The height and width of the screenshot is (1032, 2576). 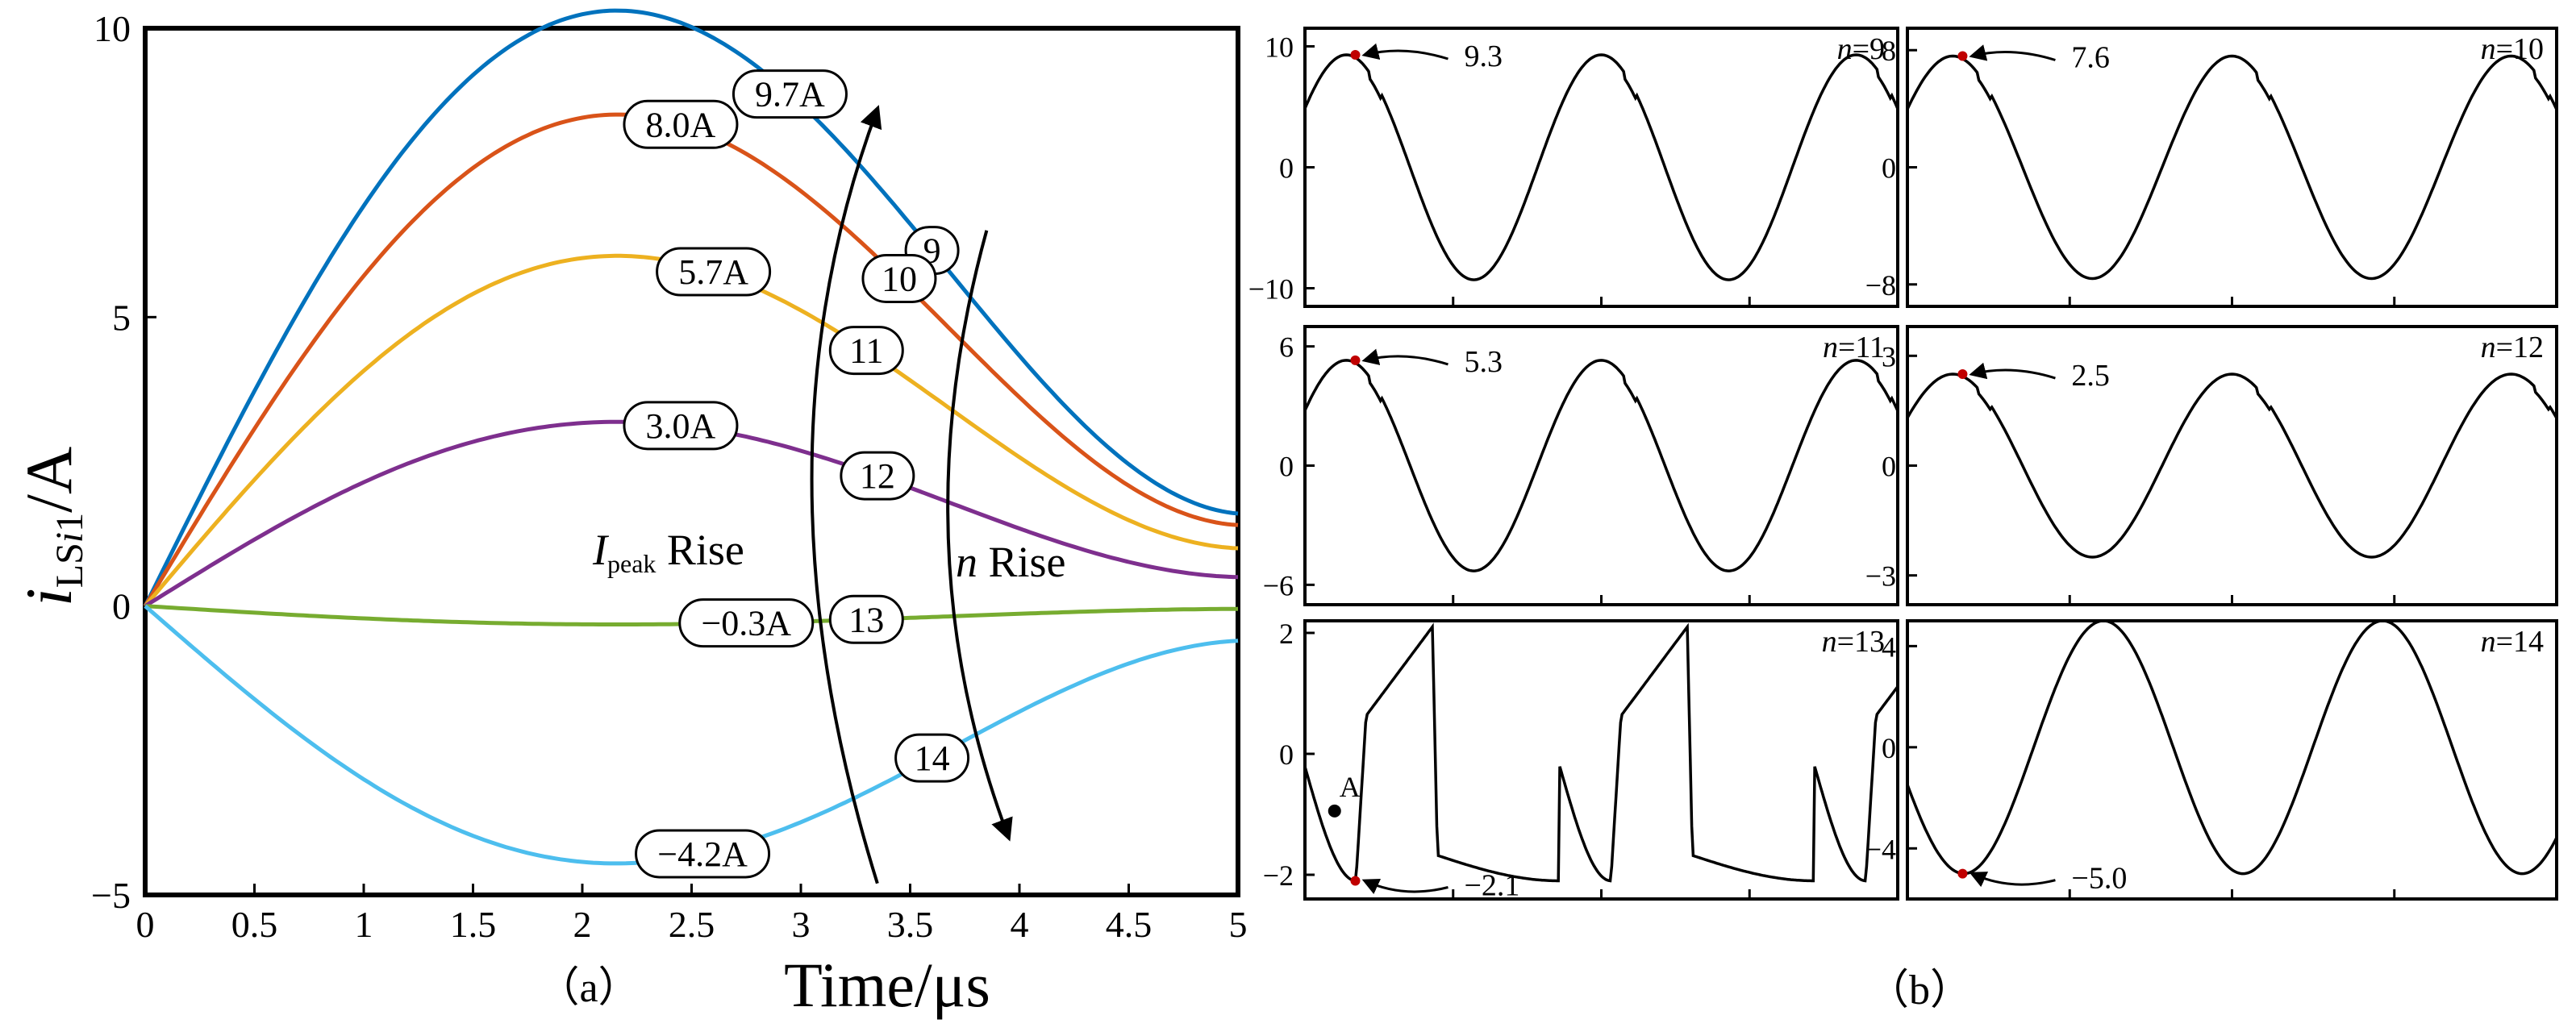 What do you see at coordinates (145, 925) in the screenshot?
I see `x-tick-label: 0` at bounding box center [145, 925].